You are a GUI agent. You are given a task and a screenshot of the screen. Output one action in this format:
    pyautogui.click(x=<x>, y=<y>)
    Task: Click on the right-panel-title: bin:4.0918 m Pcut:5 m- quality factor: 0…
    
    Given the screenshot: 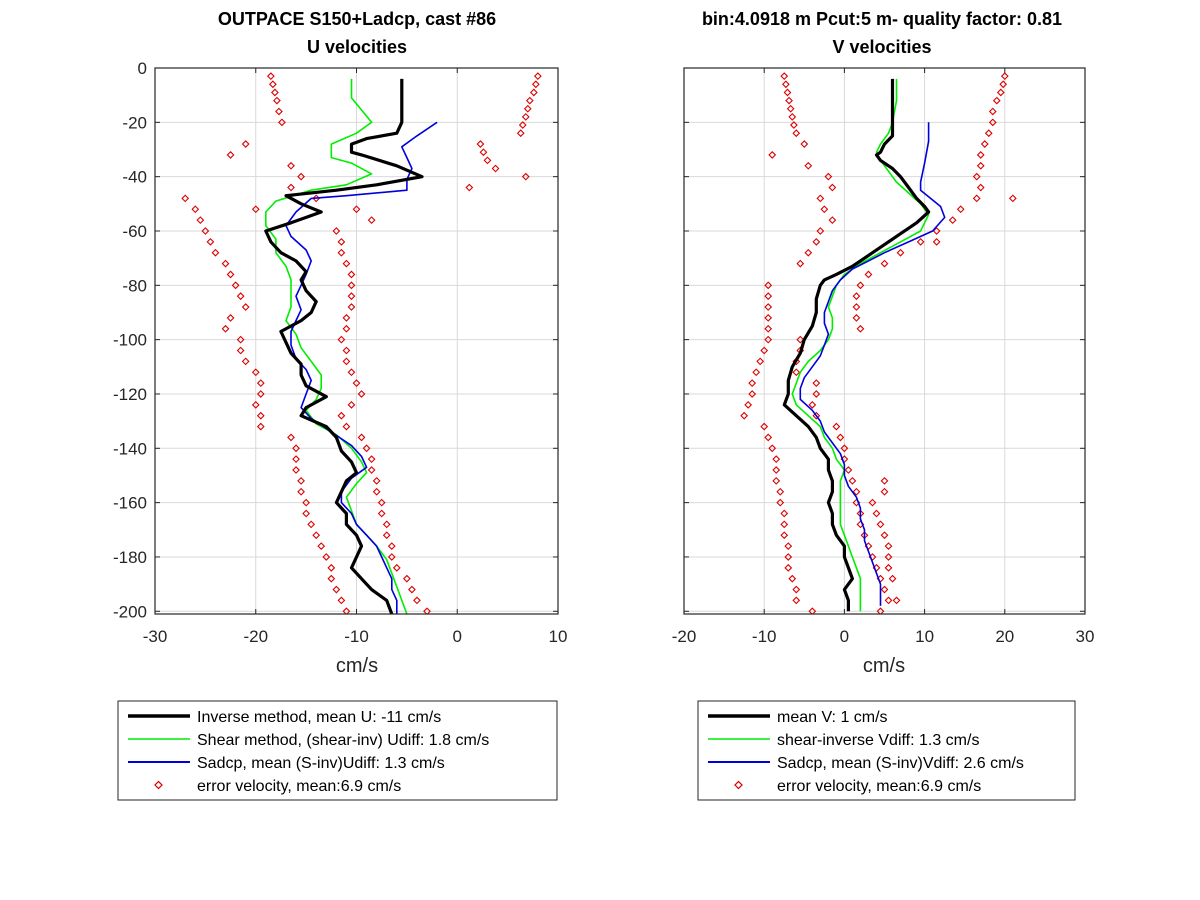 What is the action you would take?
    pyautogui.click(x=882, y=19)
    